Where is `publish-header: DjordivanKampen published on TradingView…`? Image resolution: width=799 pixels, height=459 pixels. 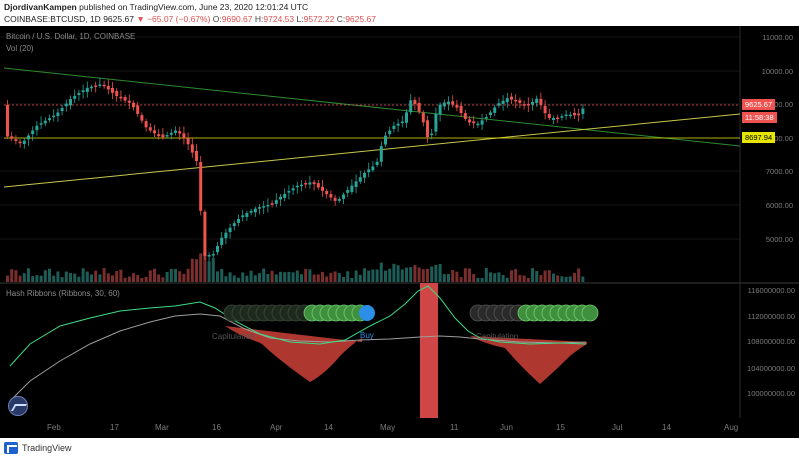
publish-header: DjordivanKampen published on TradingView… is located at coordinates (399, 13).